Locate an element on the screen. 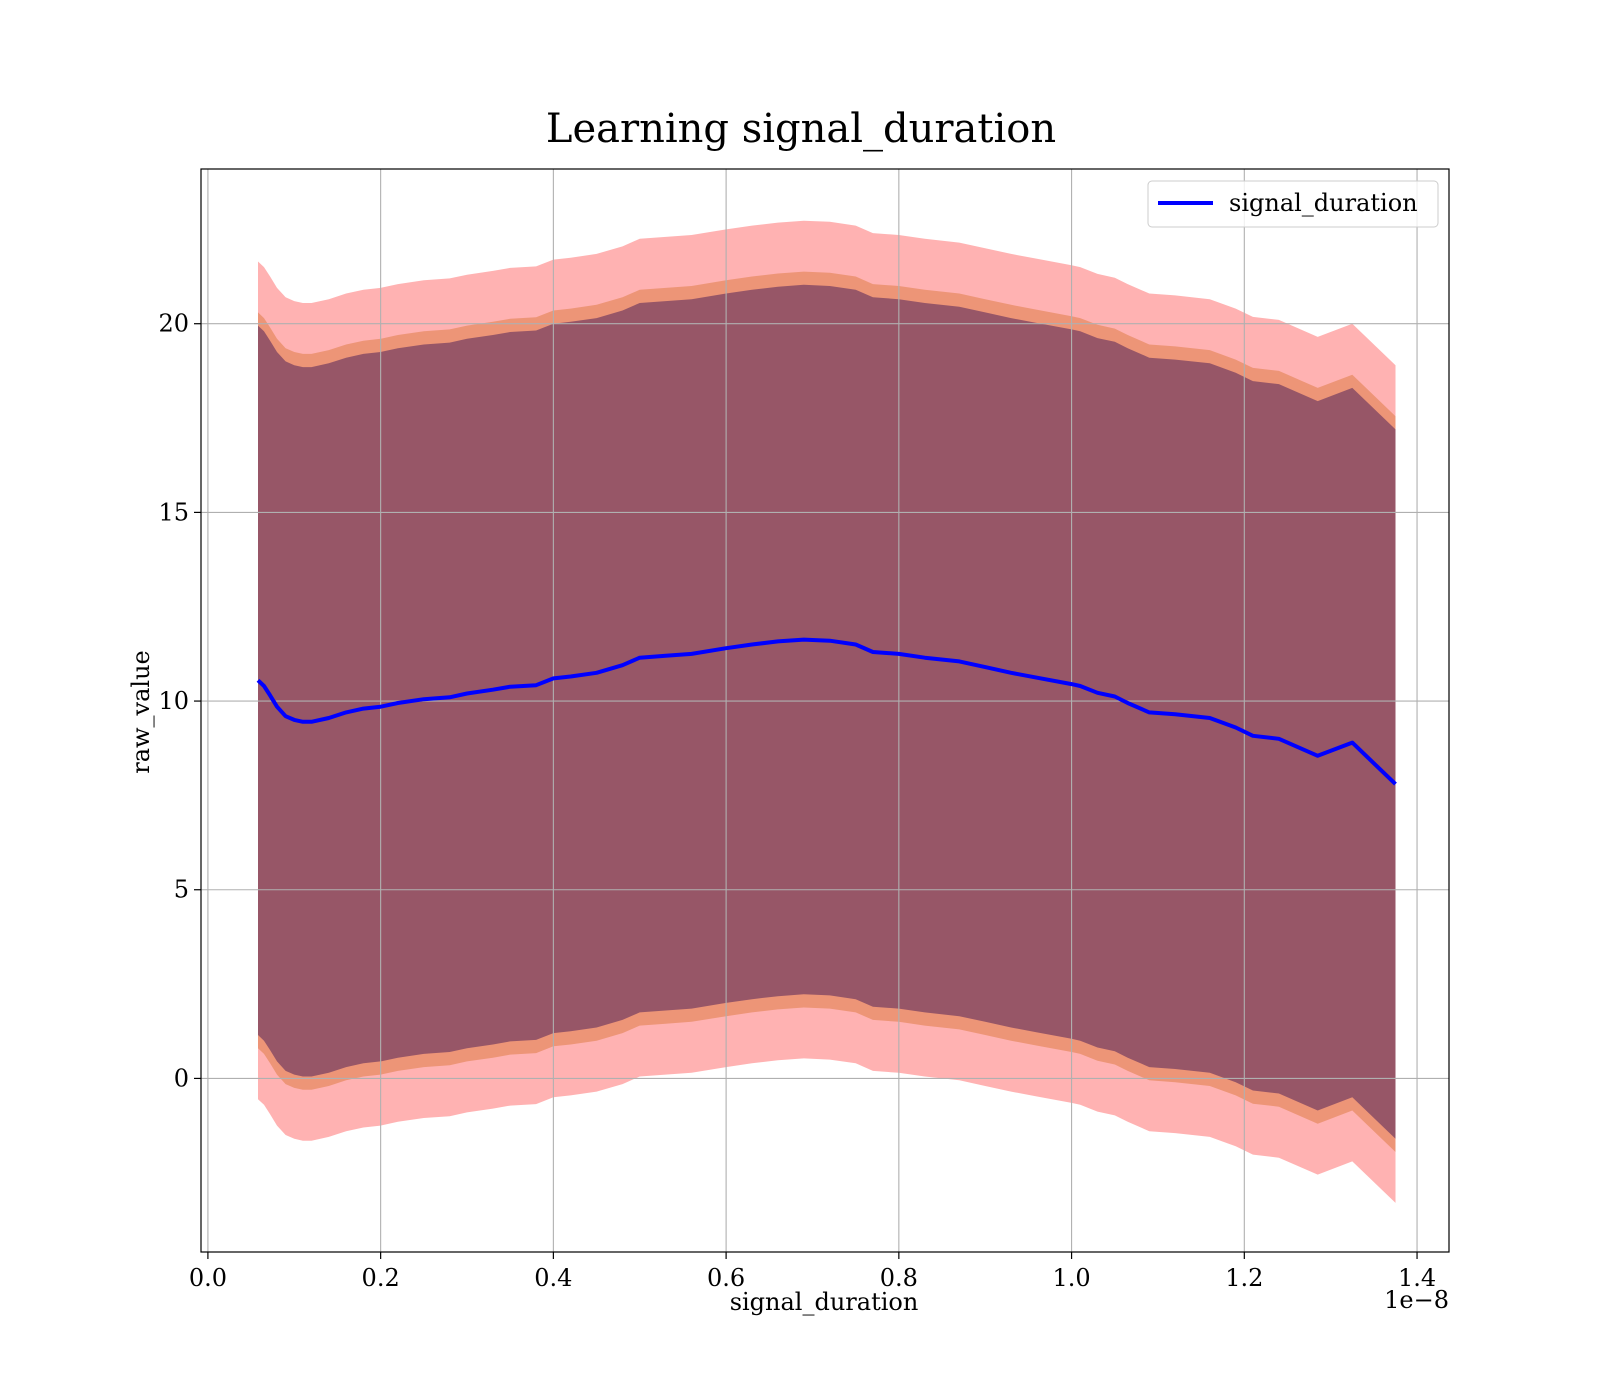  y-tick-label: 15 is located at coordinates (173, 512).